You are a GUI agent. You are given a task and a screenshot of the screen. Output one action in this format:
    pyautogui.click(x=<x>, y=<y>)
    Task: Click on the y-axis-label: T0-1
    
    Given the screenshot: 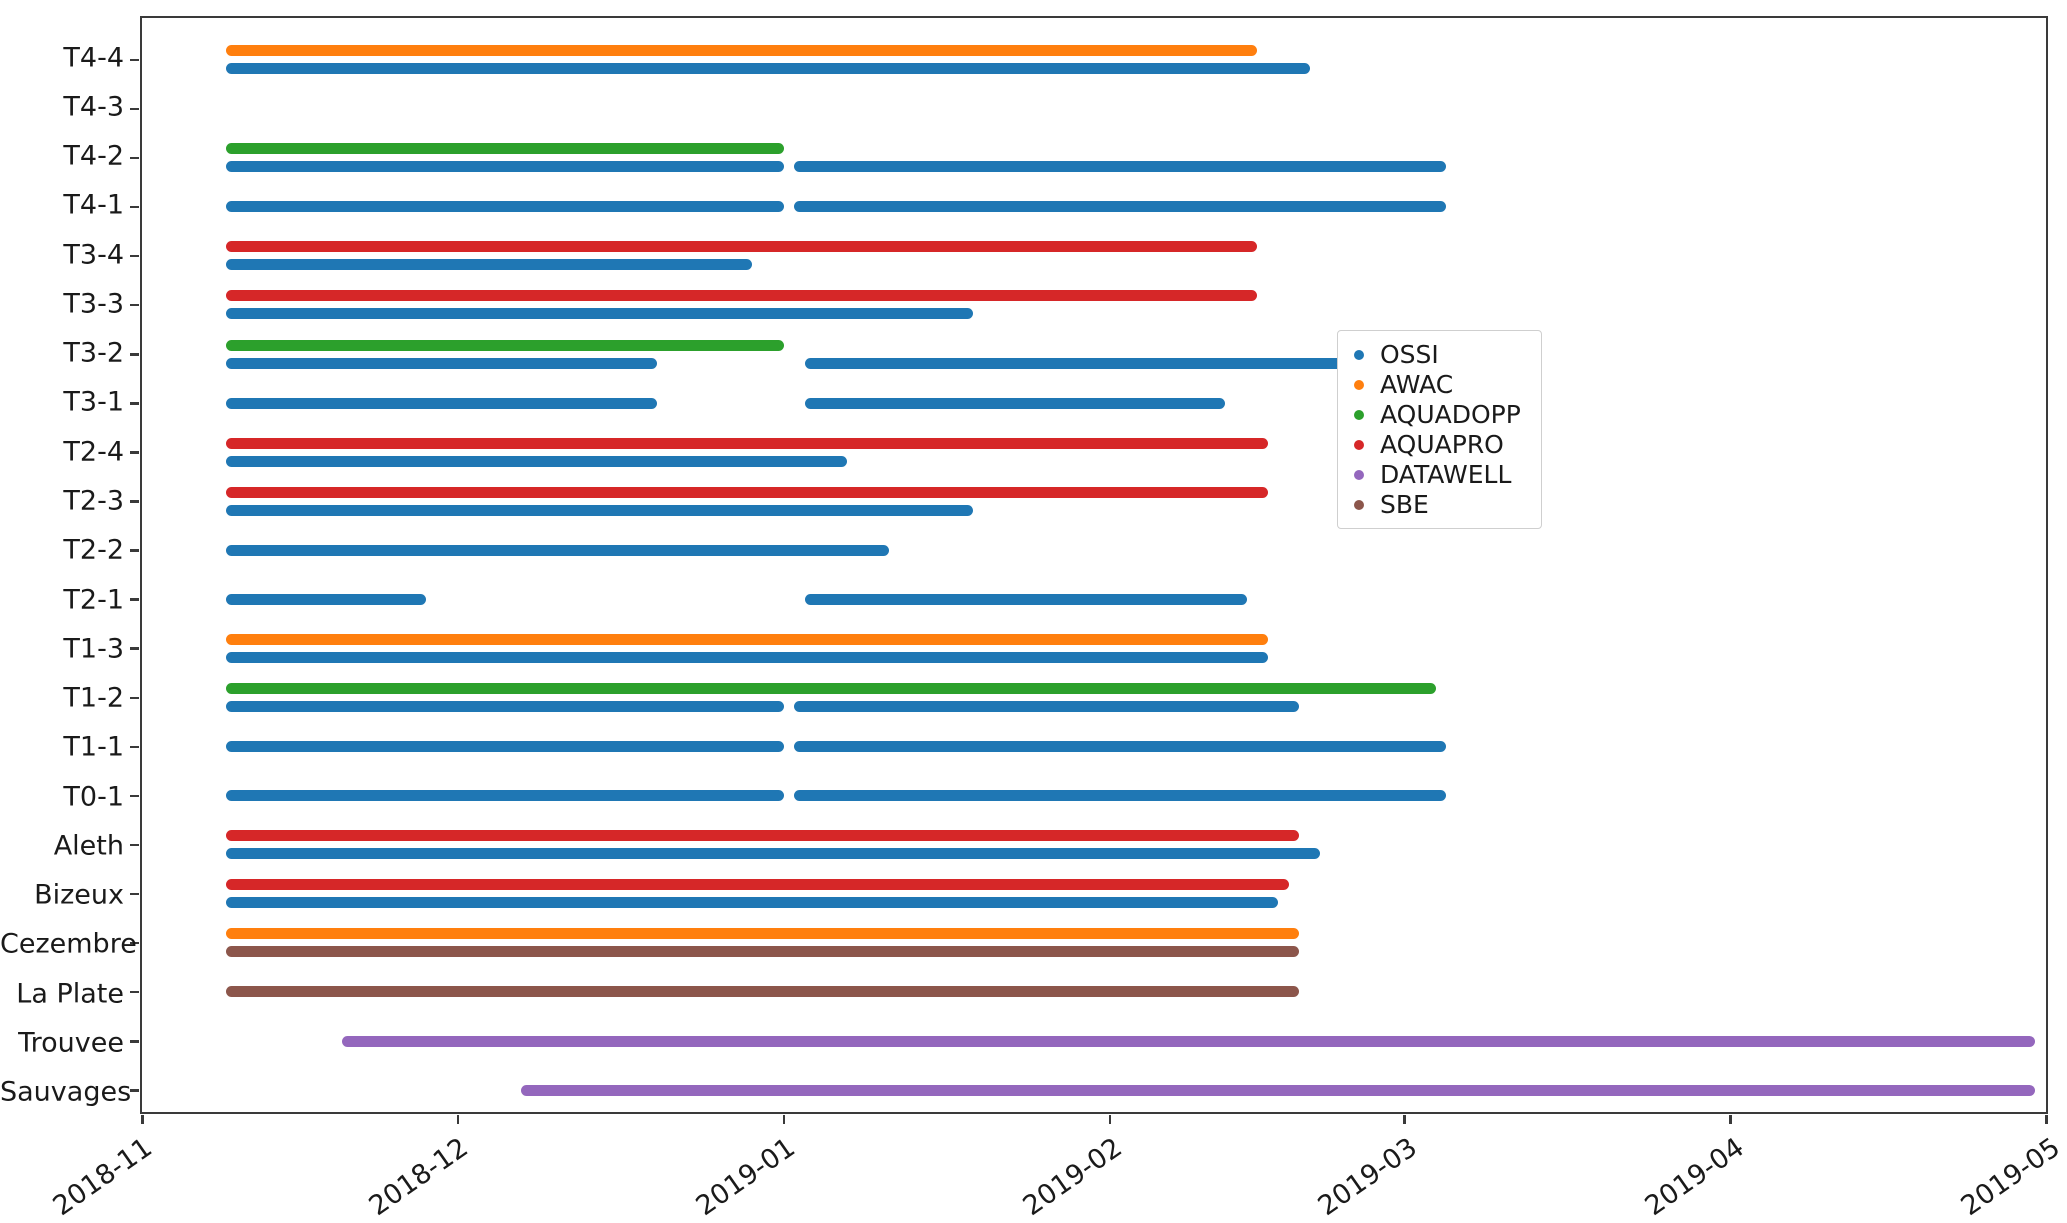 What is the action you would take?
    pyautogui.click(x=93, y=797)
    